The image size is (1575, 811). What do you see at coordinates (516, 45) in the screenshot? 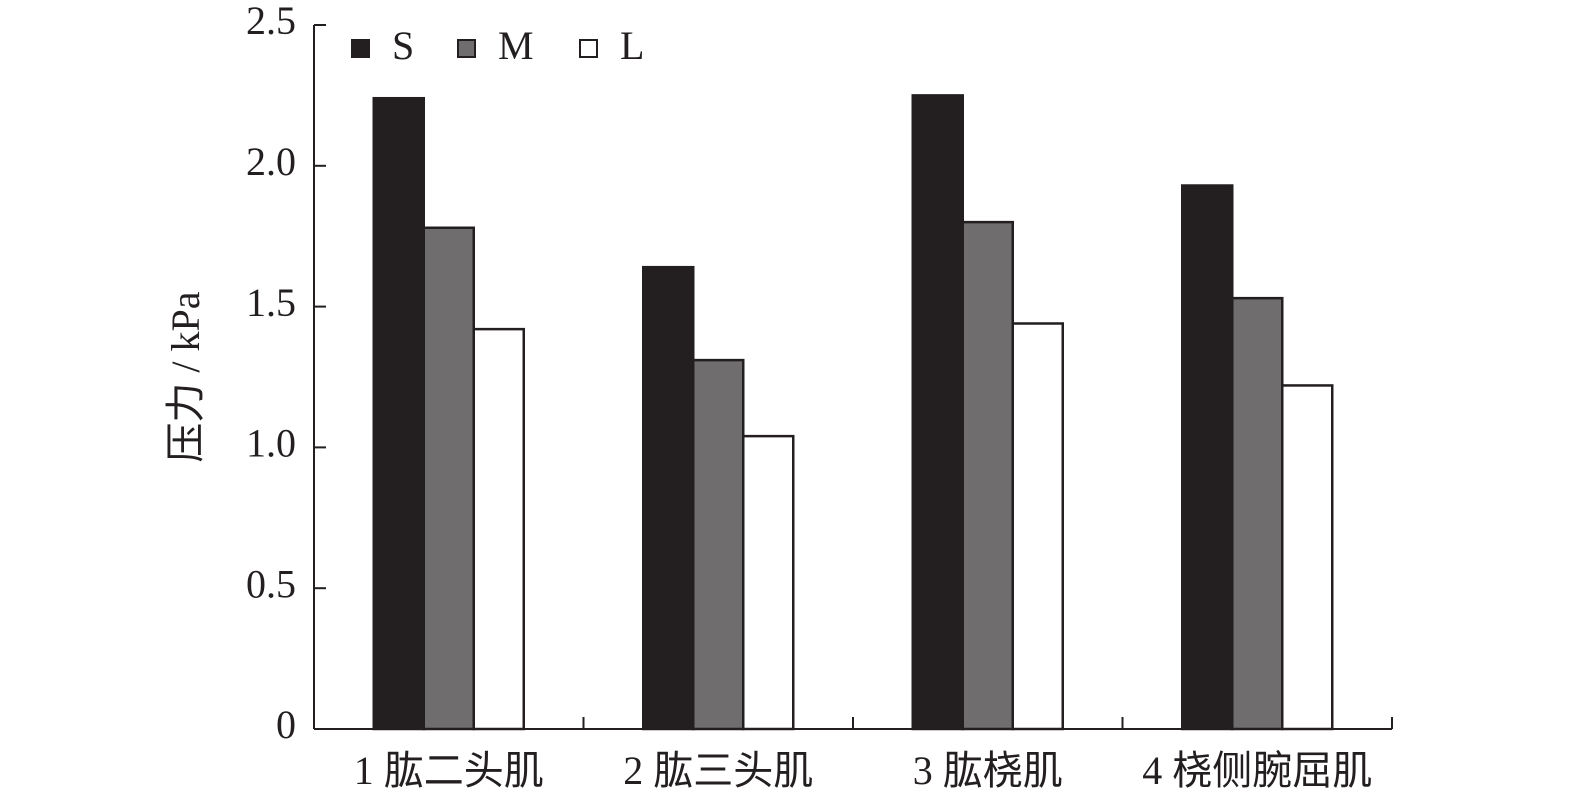
I see `legend-label: M` at bounding box center [516, 45].